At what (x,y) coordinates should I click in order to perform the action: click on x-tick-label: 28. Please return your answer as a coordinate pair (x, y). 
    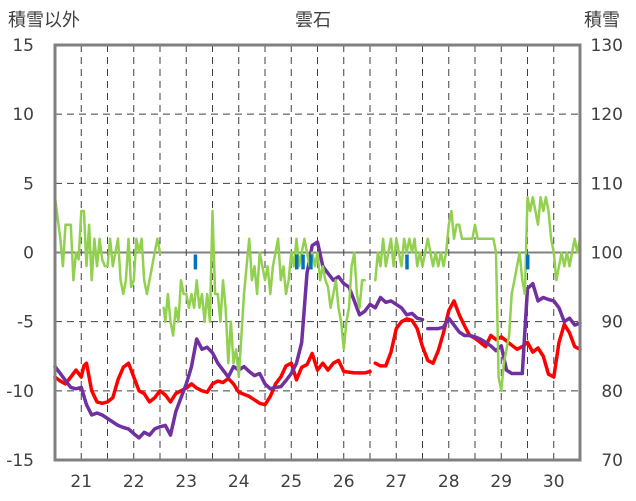
    Looking at the image, I should click on (449, 482).